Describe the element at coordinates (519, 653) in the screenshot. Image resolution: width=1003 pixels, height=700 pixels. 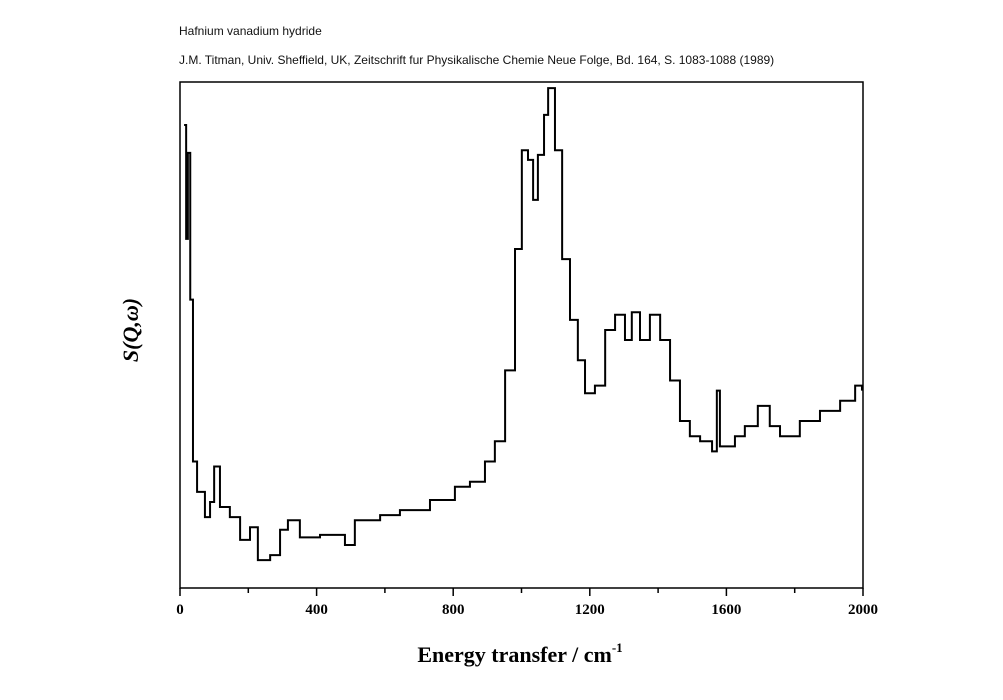
I see `x-axis-label: Energy transfer / cm-1` at that location.